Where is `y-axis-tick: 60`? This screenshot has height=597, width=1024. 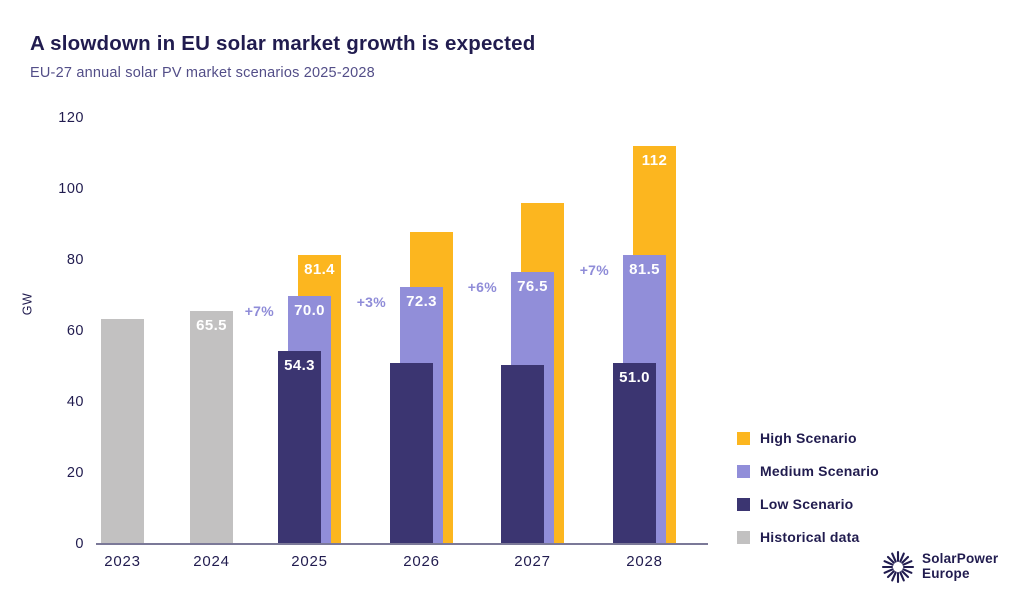
y-axis-tick: 60 is located at coordinates (75, 331).